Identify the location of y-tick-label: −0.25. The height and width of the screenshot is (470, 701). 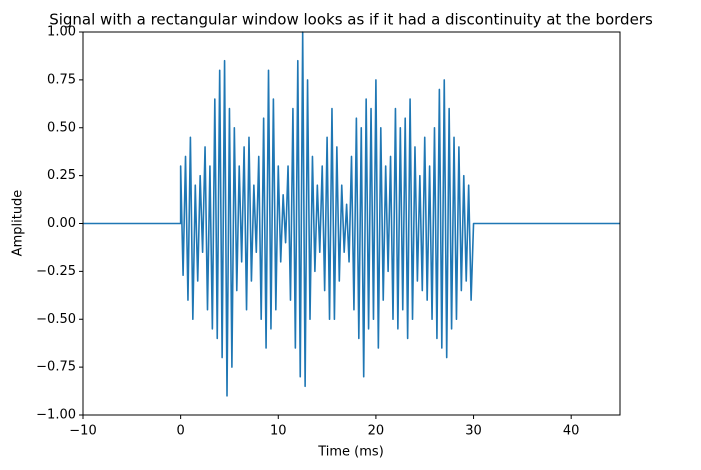
(56, 271).